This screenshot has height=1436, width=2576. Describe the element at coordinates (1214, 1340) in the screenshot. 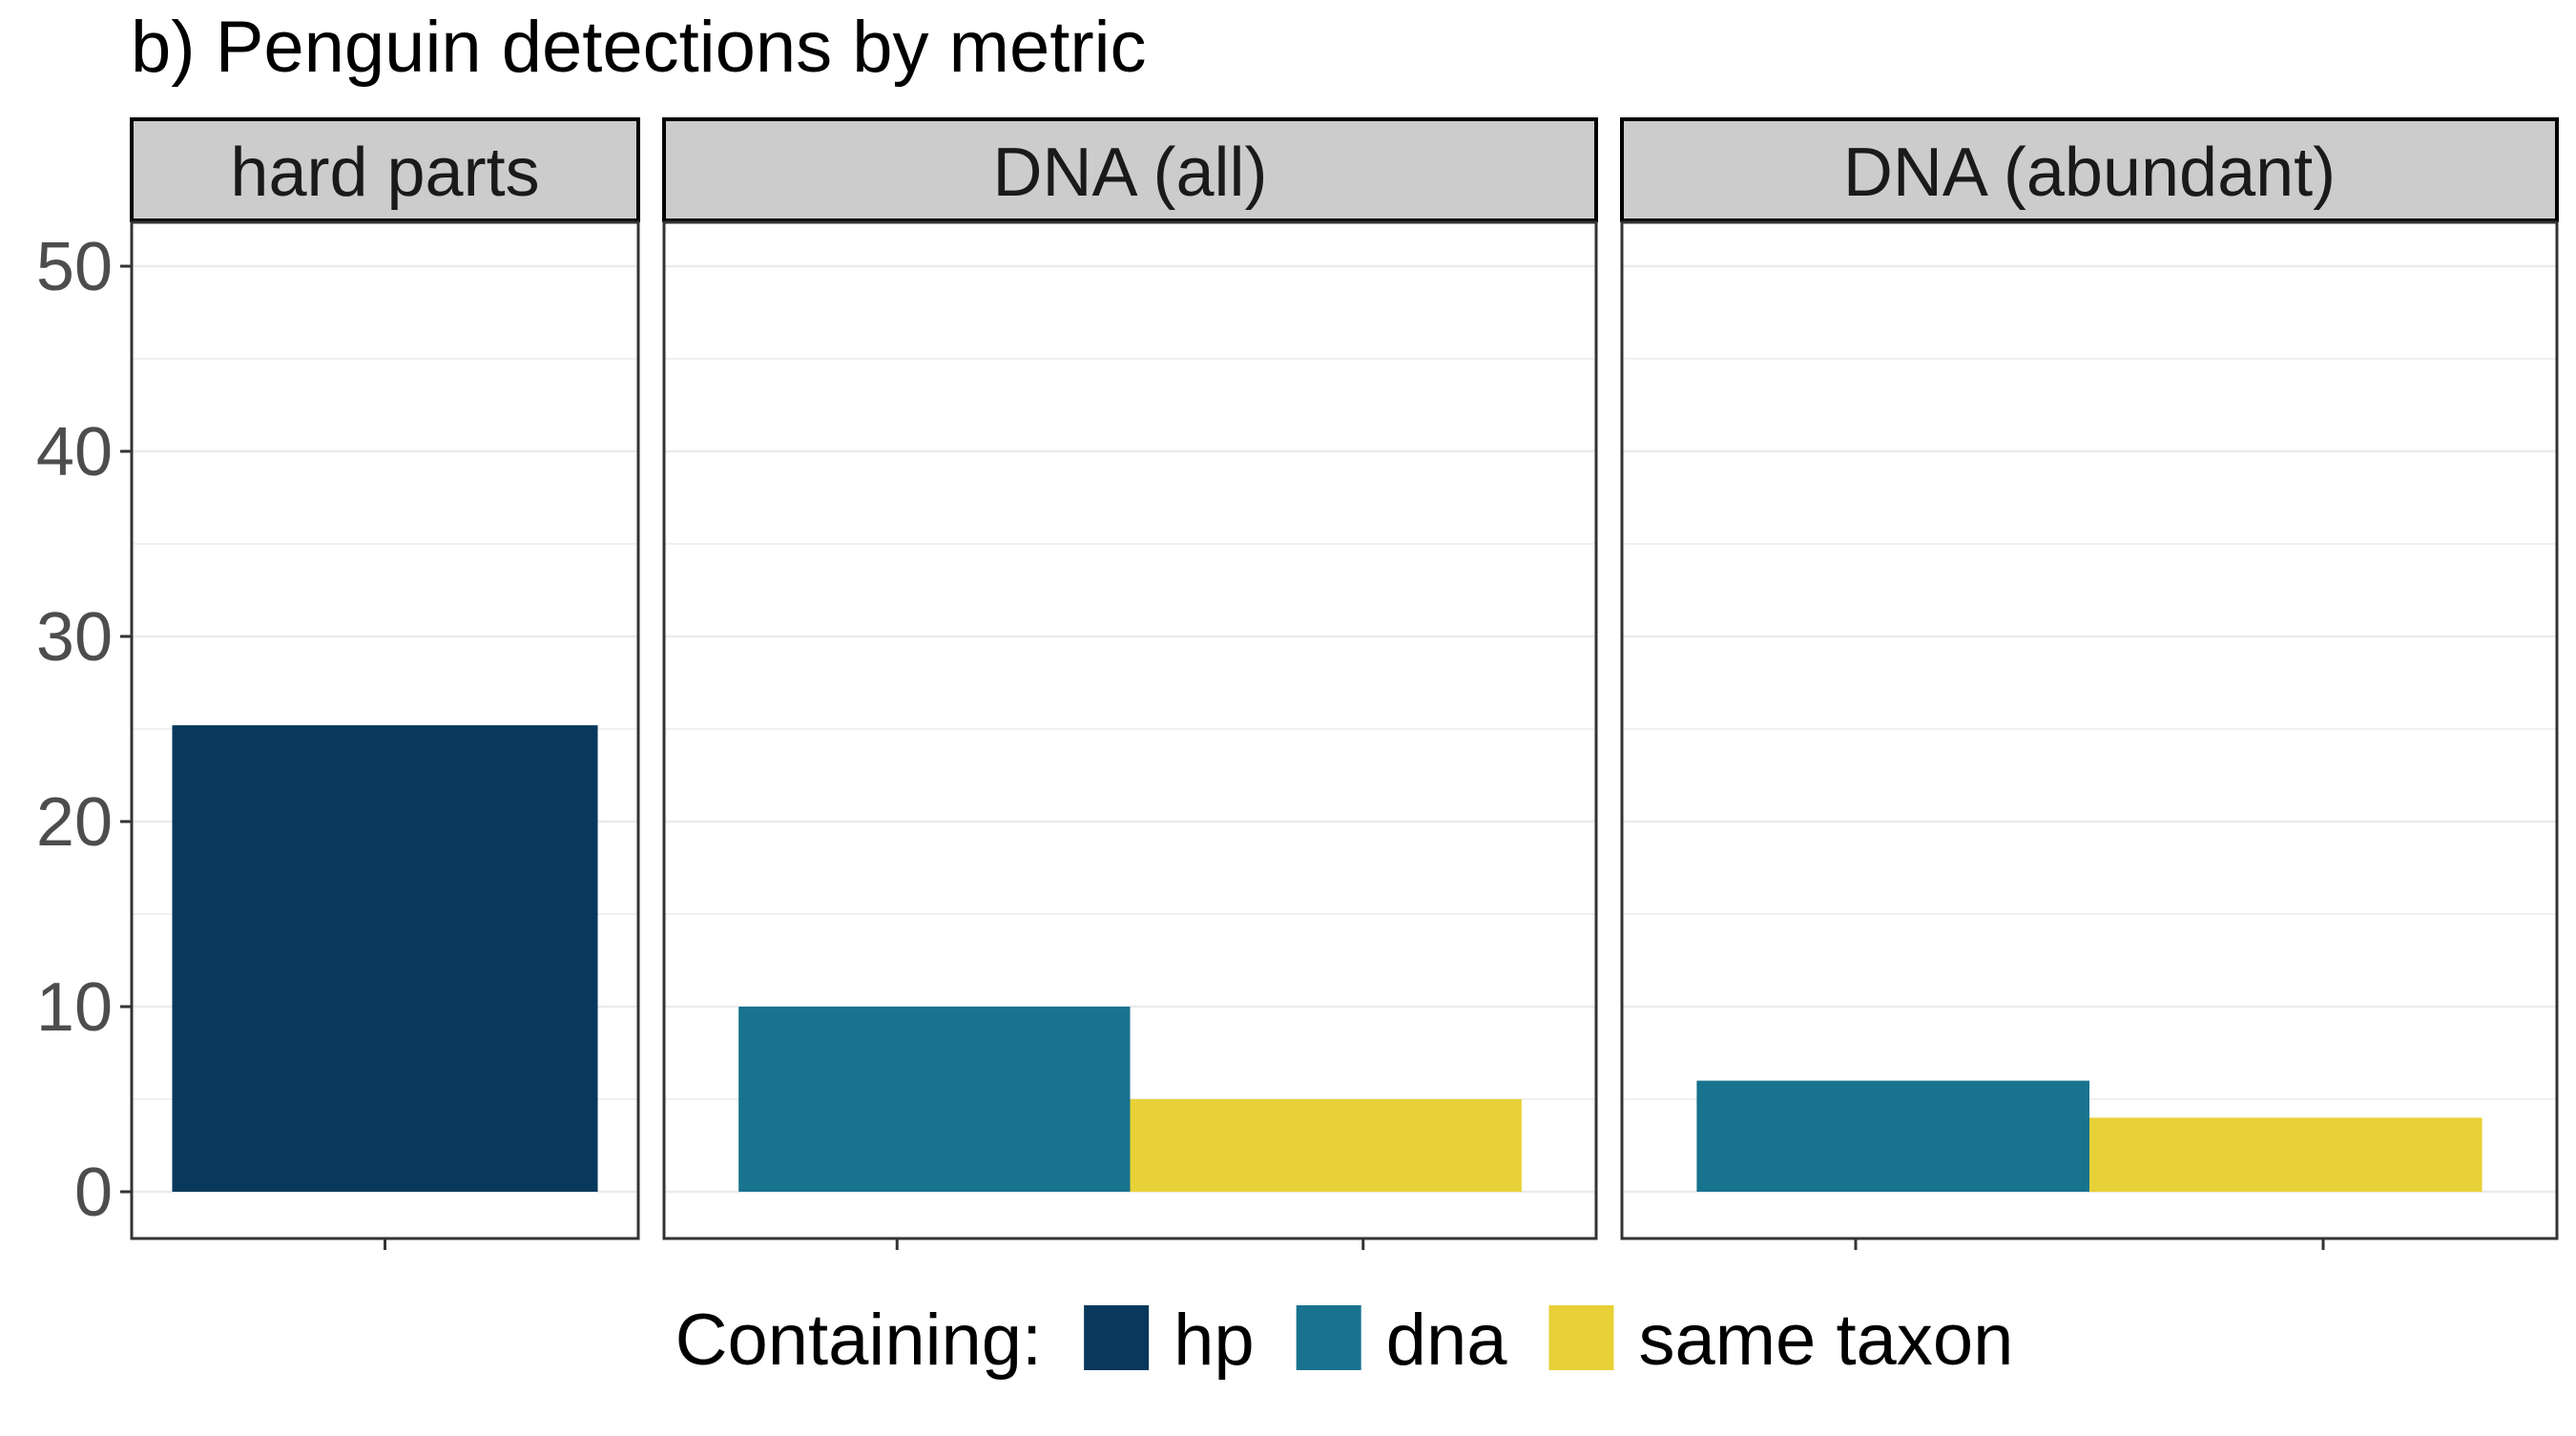

I see `legend-label: hp` at that location.